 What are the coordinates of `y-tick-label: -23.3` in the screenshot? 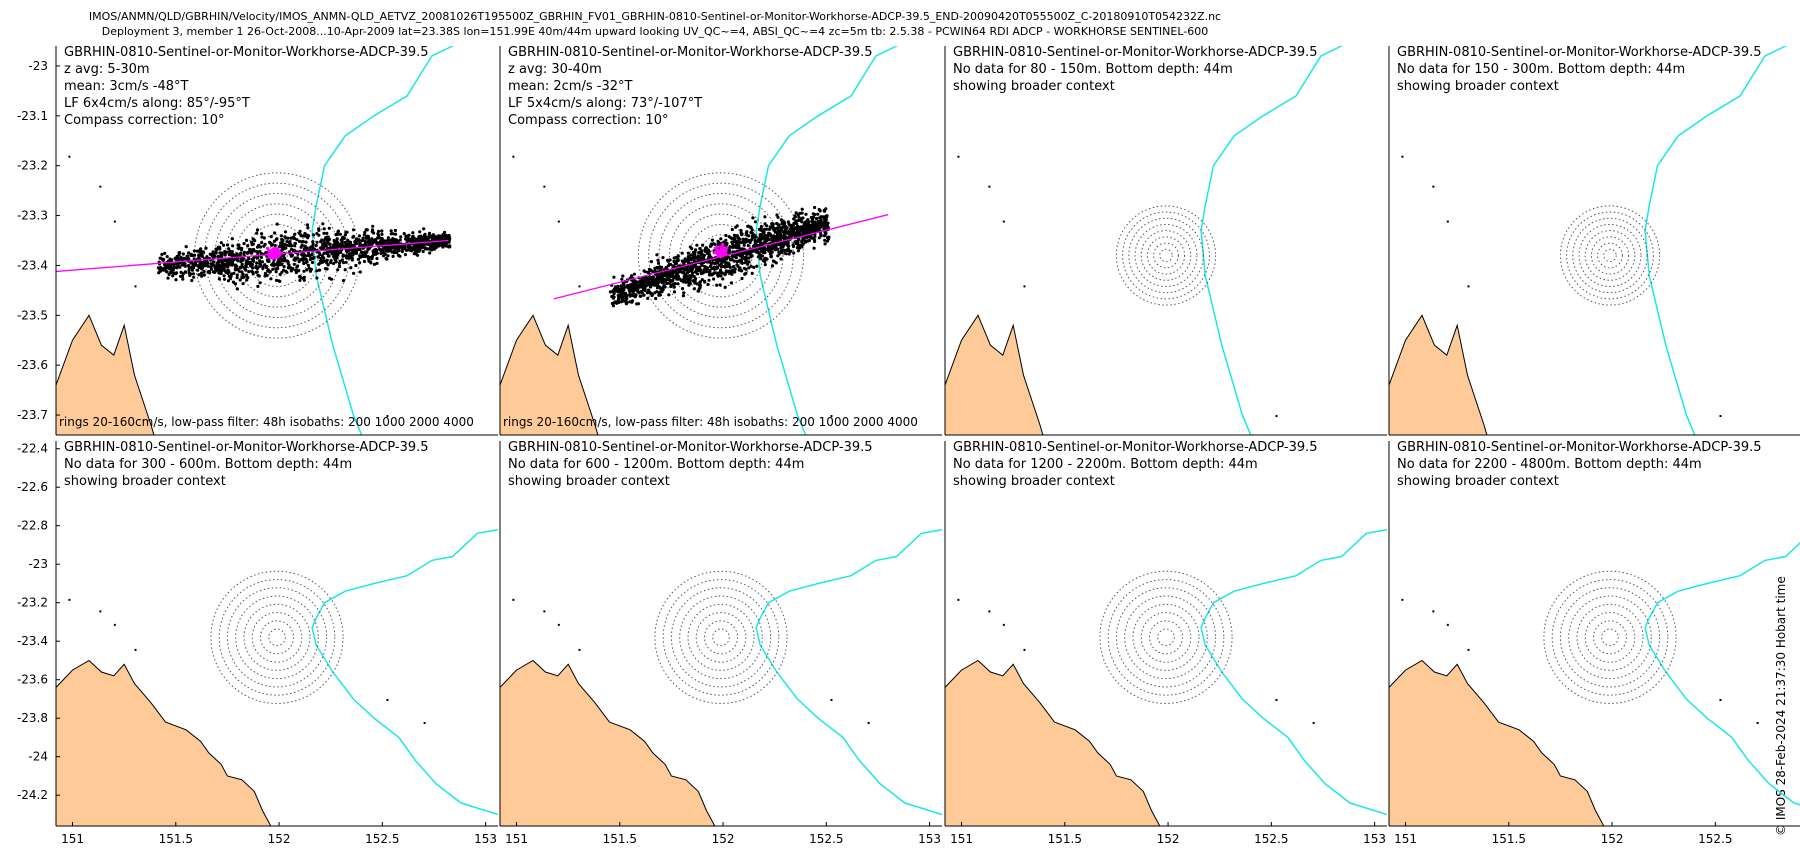 It's located at (32, 216).